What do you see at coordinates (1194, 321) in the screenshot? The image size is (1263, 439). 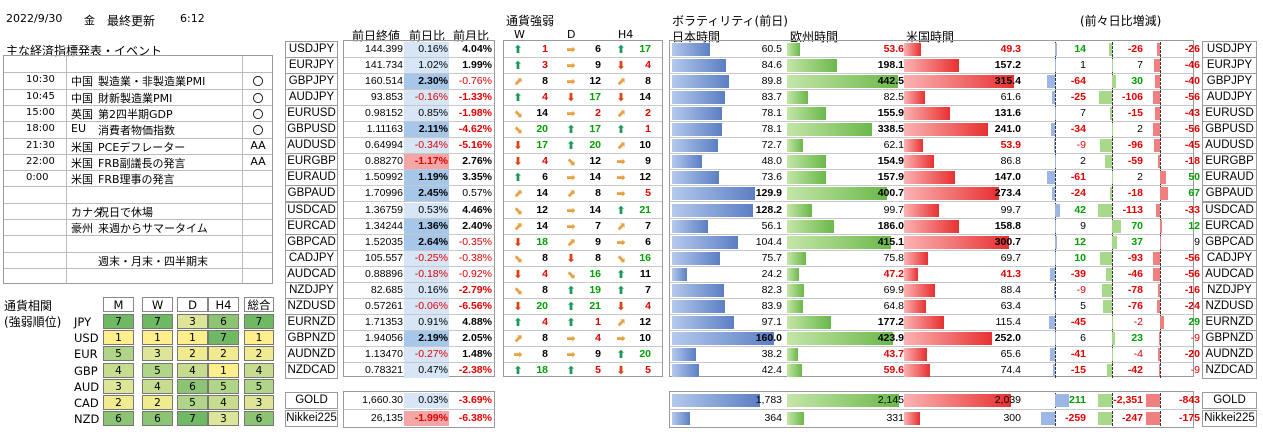 I see `diff-c: 29` at bounding box center [1194, 321].